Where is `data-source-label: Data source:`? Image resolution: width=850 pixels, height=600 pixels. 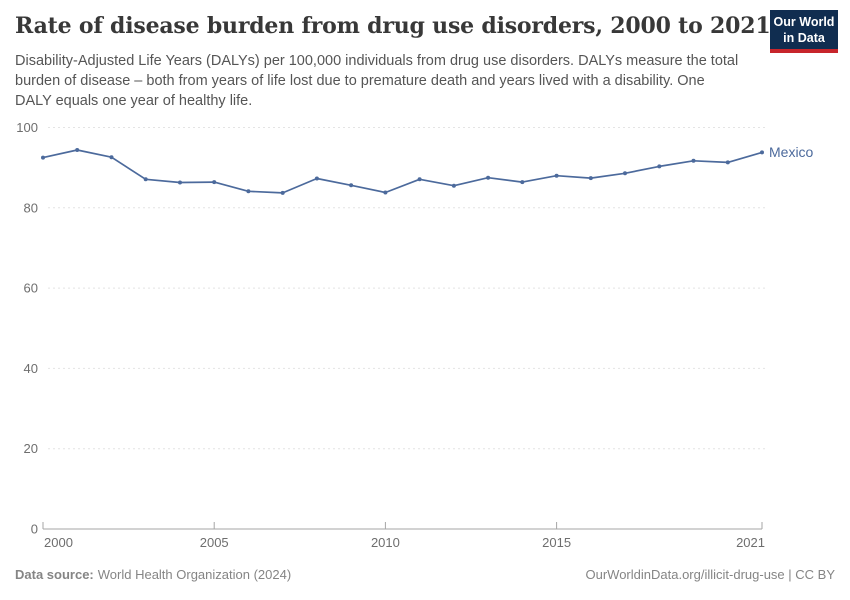 data-source-label: Data source: is located at coordinates (54, 574).